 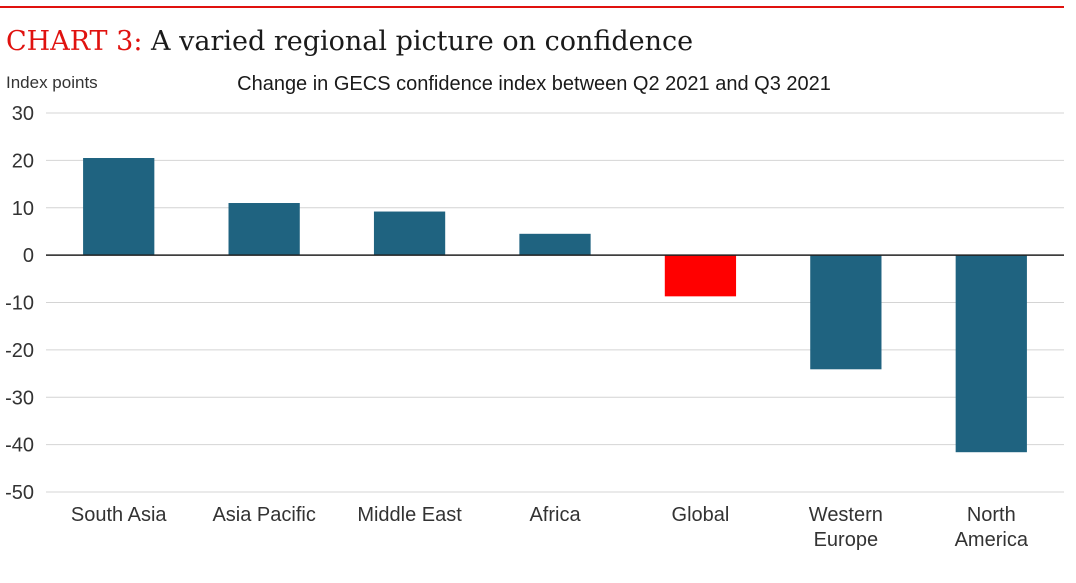 I want to click on y-tick-label: -10, so click(x=19, y=304).